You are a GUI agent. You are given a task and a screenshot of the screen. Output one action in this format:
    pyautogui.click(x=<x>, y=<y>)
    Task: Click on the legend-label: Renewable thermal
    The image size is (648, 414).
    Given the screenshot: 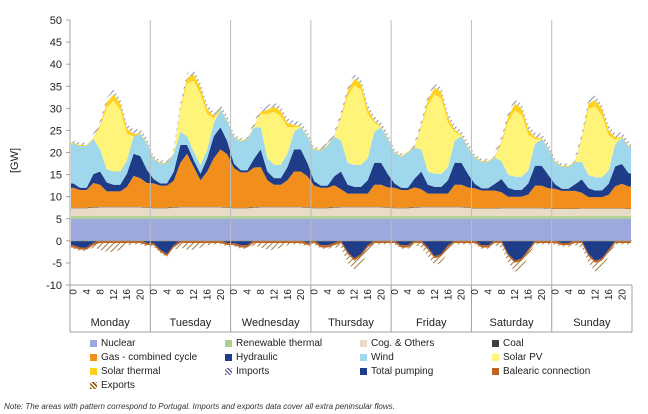 What is the action you would take?
    pyautogui.click(x=279, y=343)
    